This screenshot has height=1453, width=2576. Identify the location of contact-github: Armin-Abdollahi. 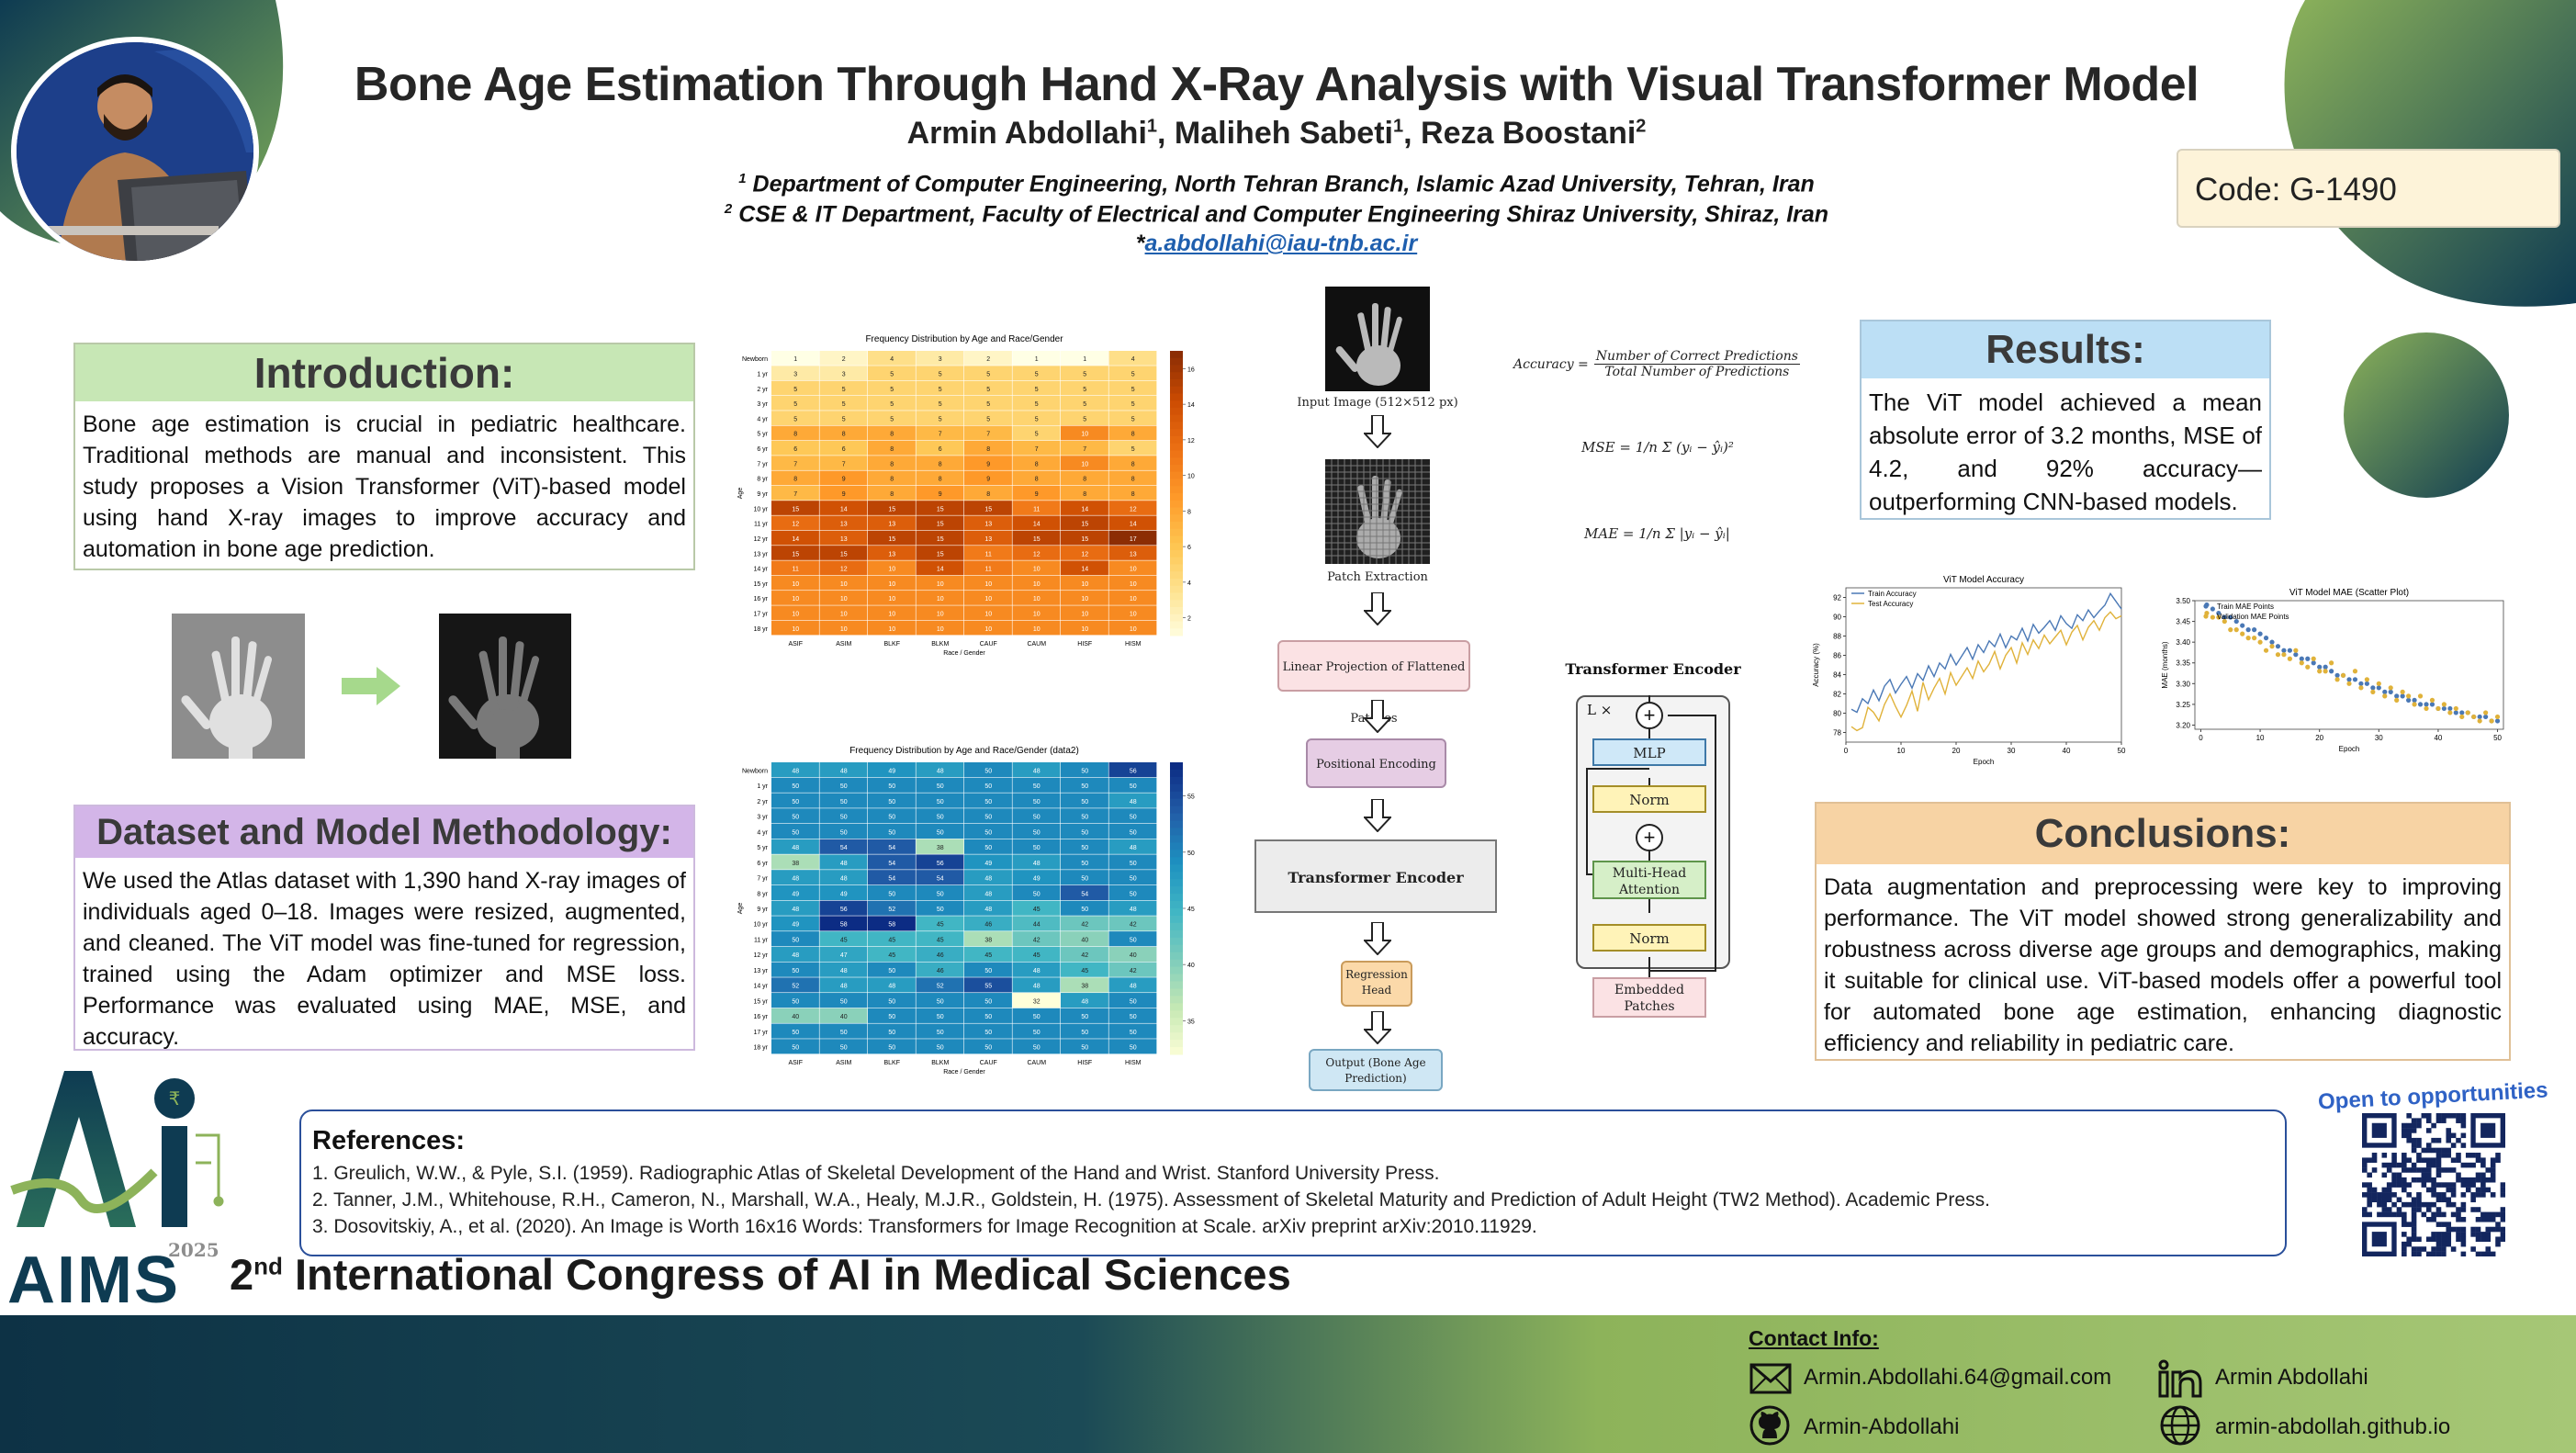
(1882, 1426).